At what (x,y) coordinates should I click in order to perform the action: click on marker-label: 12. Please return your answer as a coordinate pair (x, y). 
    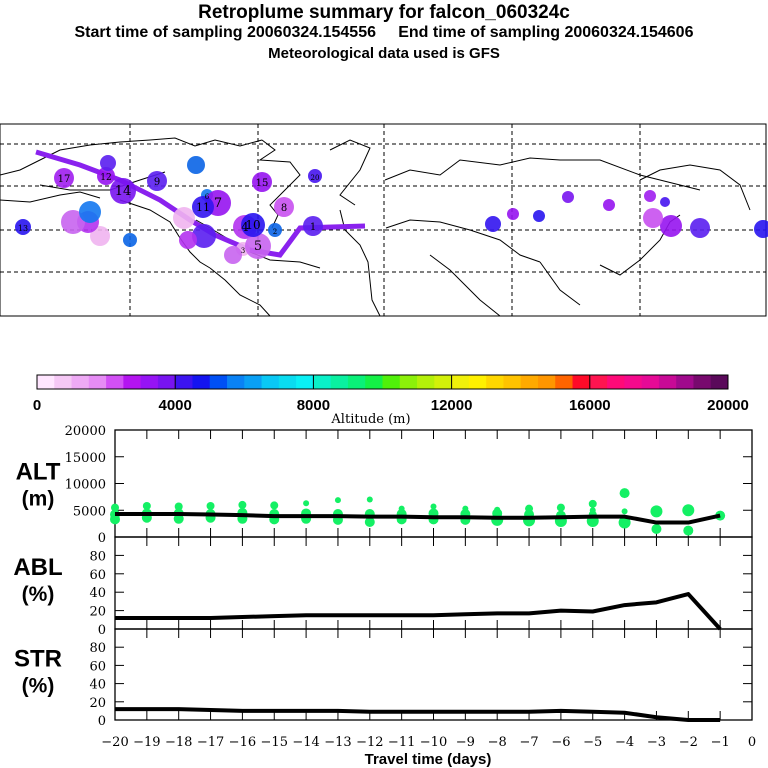
    Looking at the image, I should click on (105, 178).